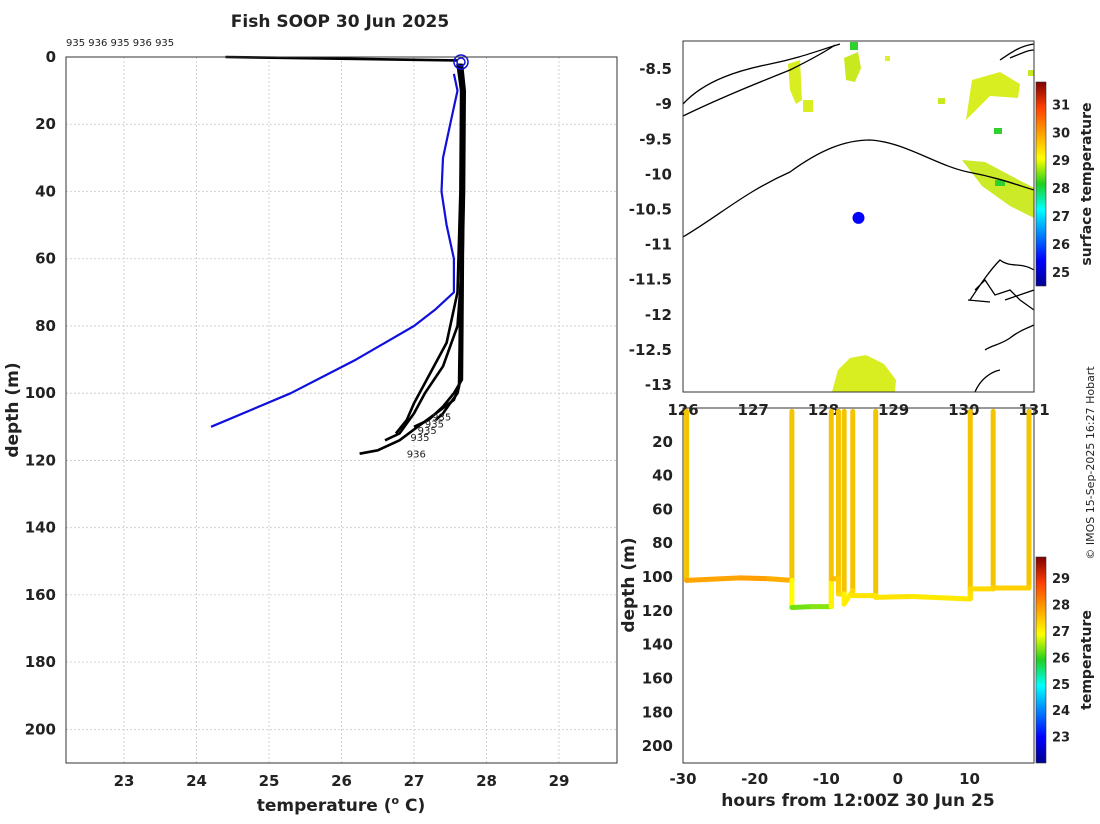 The width and height of the screenshot is (1100, 824). Describe the element at coordinates (993, 96) in the screenshot. I see `sst-patch-ne` at that location.